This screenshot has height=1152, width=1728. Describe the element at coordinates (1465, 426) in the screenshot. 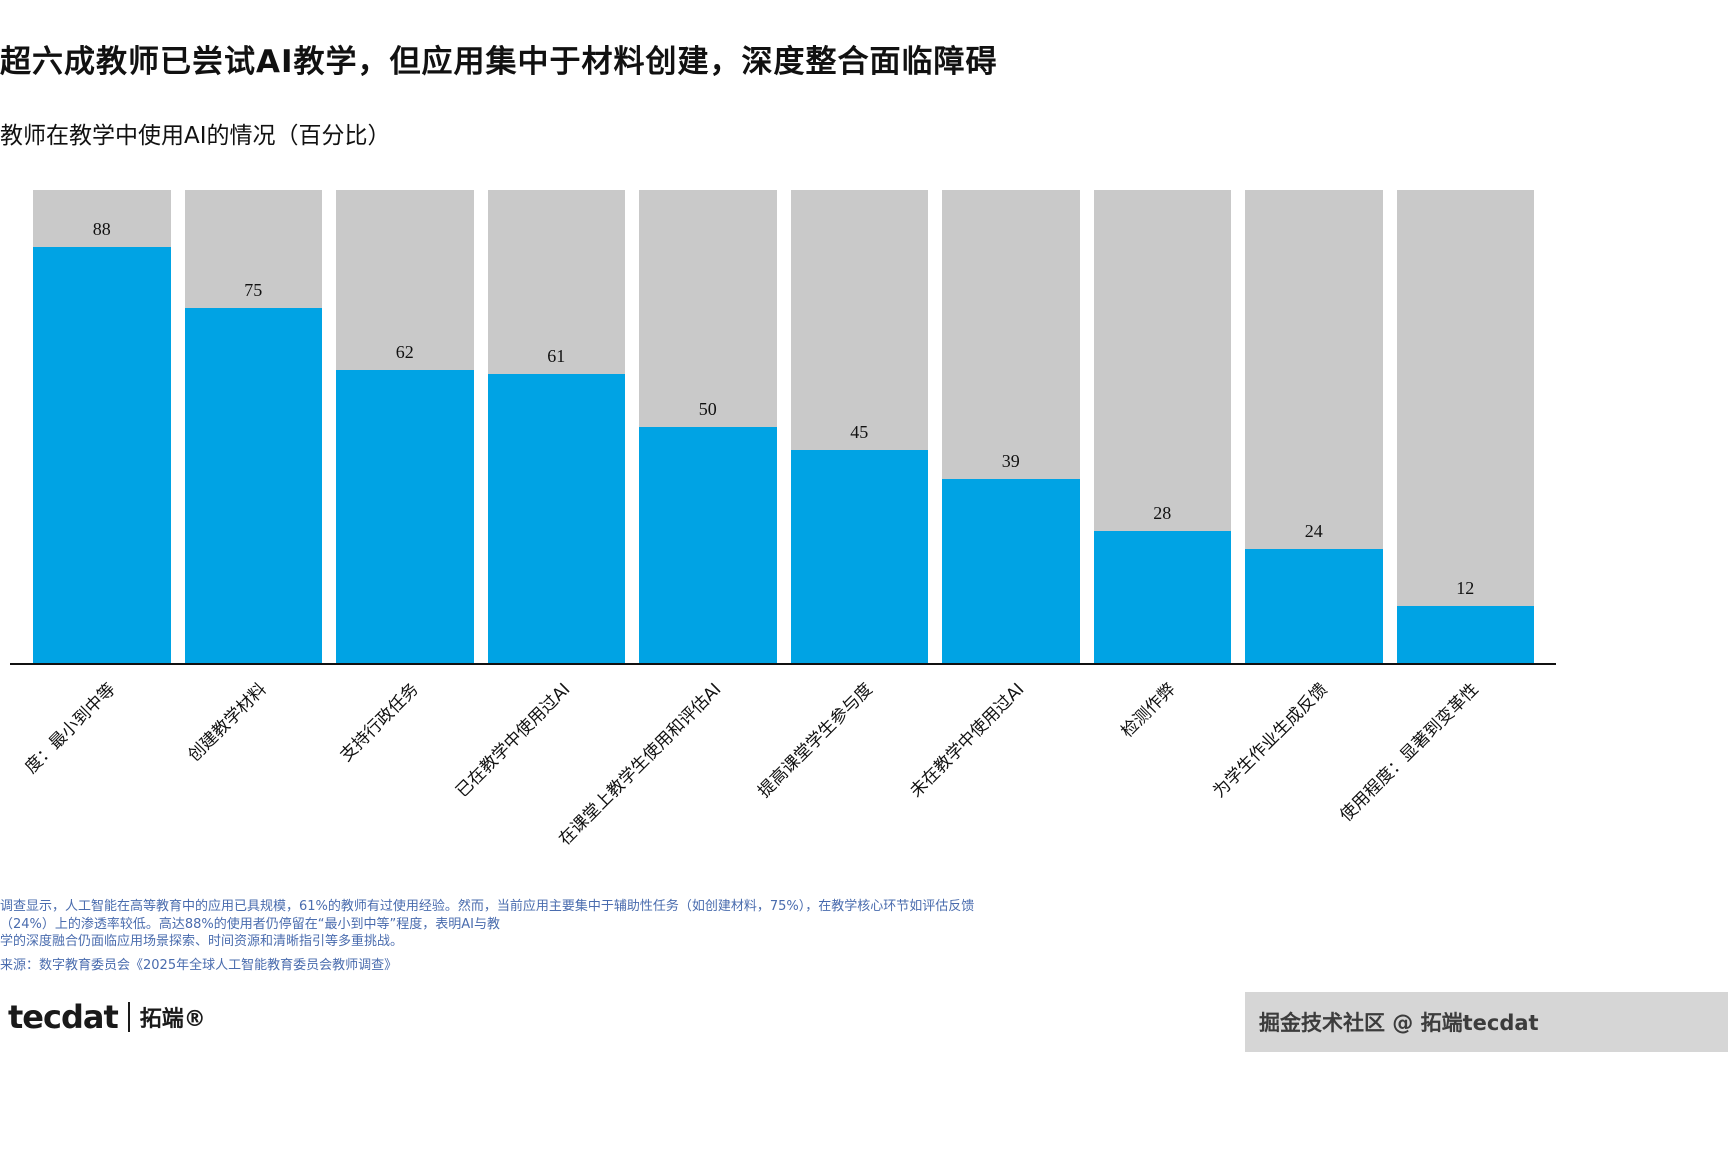

I see `bar-column: 12` at that location.